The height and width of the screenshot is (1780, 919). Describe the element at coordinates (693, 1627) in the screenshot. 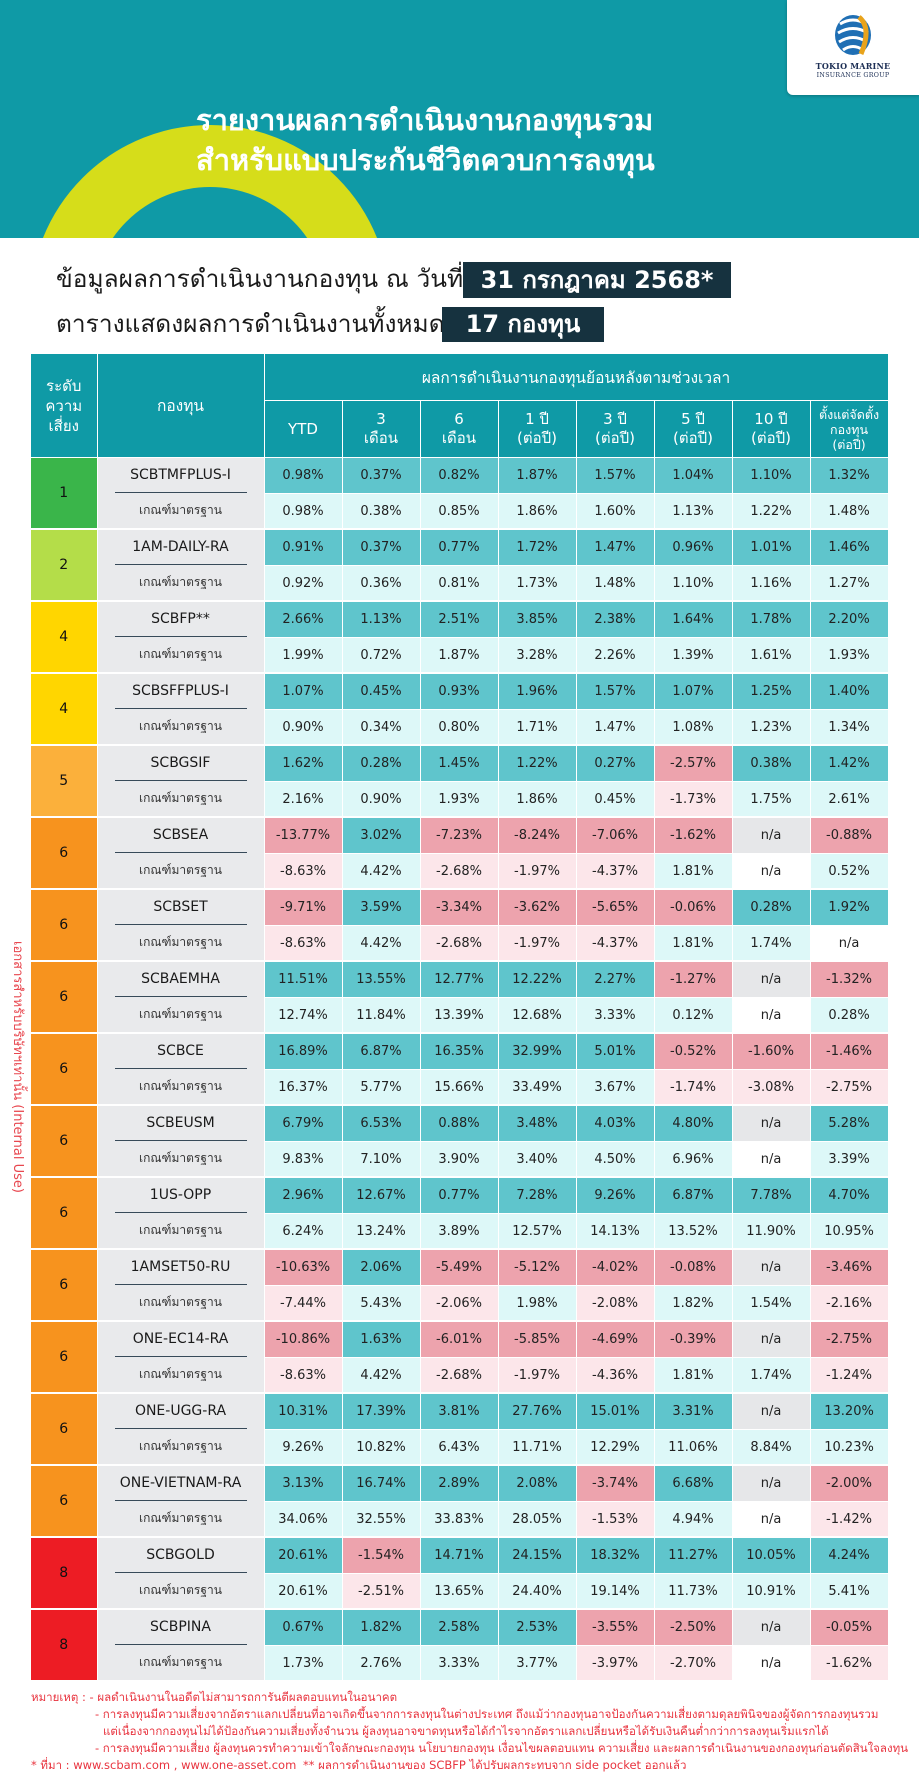

I see `fund-return-5y: -2.50%` at that location.